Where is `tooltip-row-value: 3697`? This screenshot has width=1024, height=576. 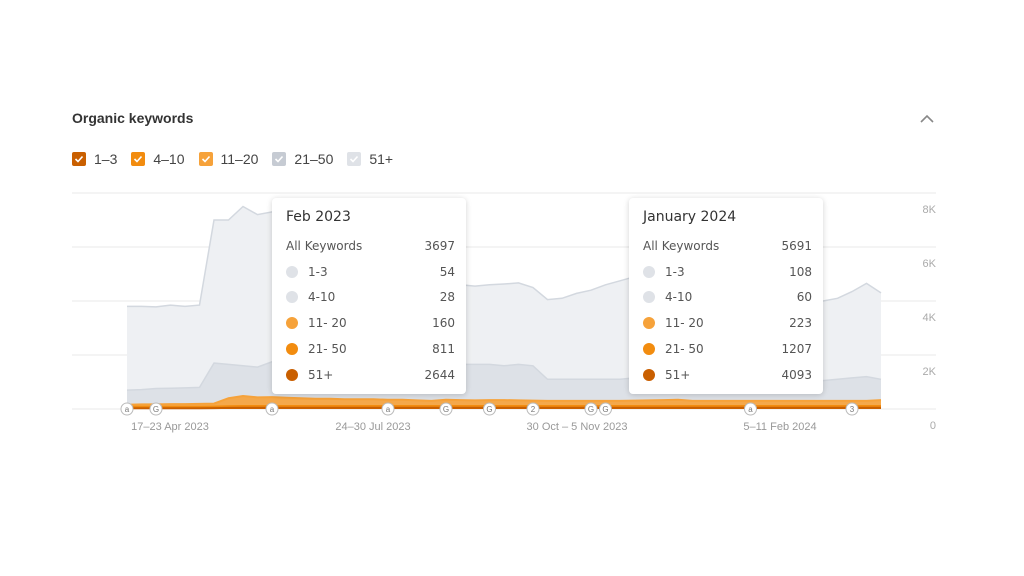 tooltip-row-value: 3697 is located at coordinates (439, 245).